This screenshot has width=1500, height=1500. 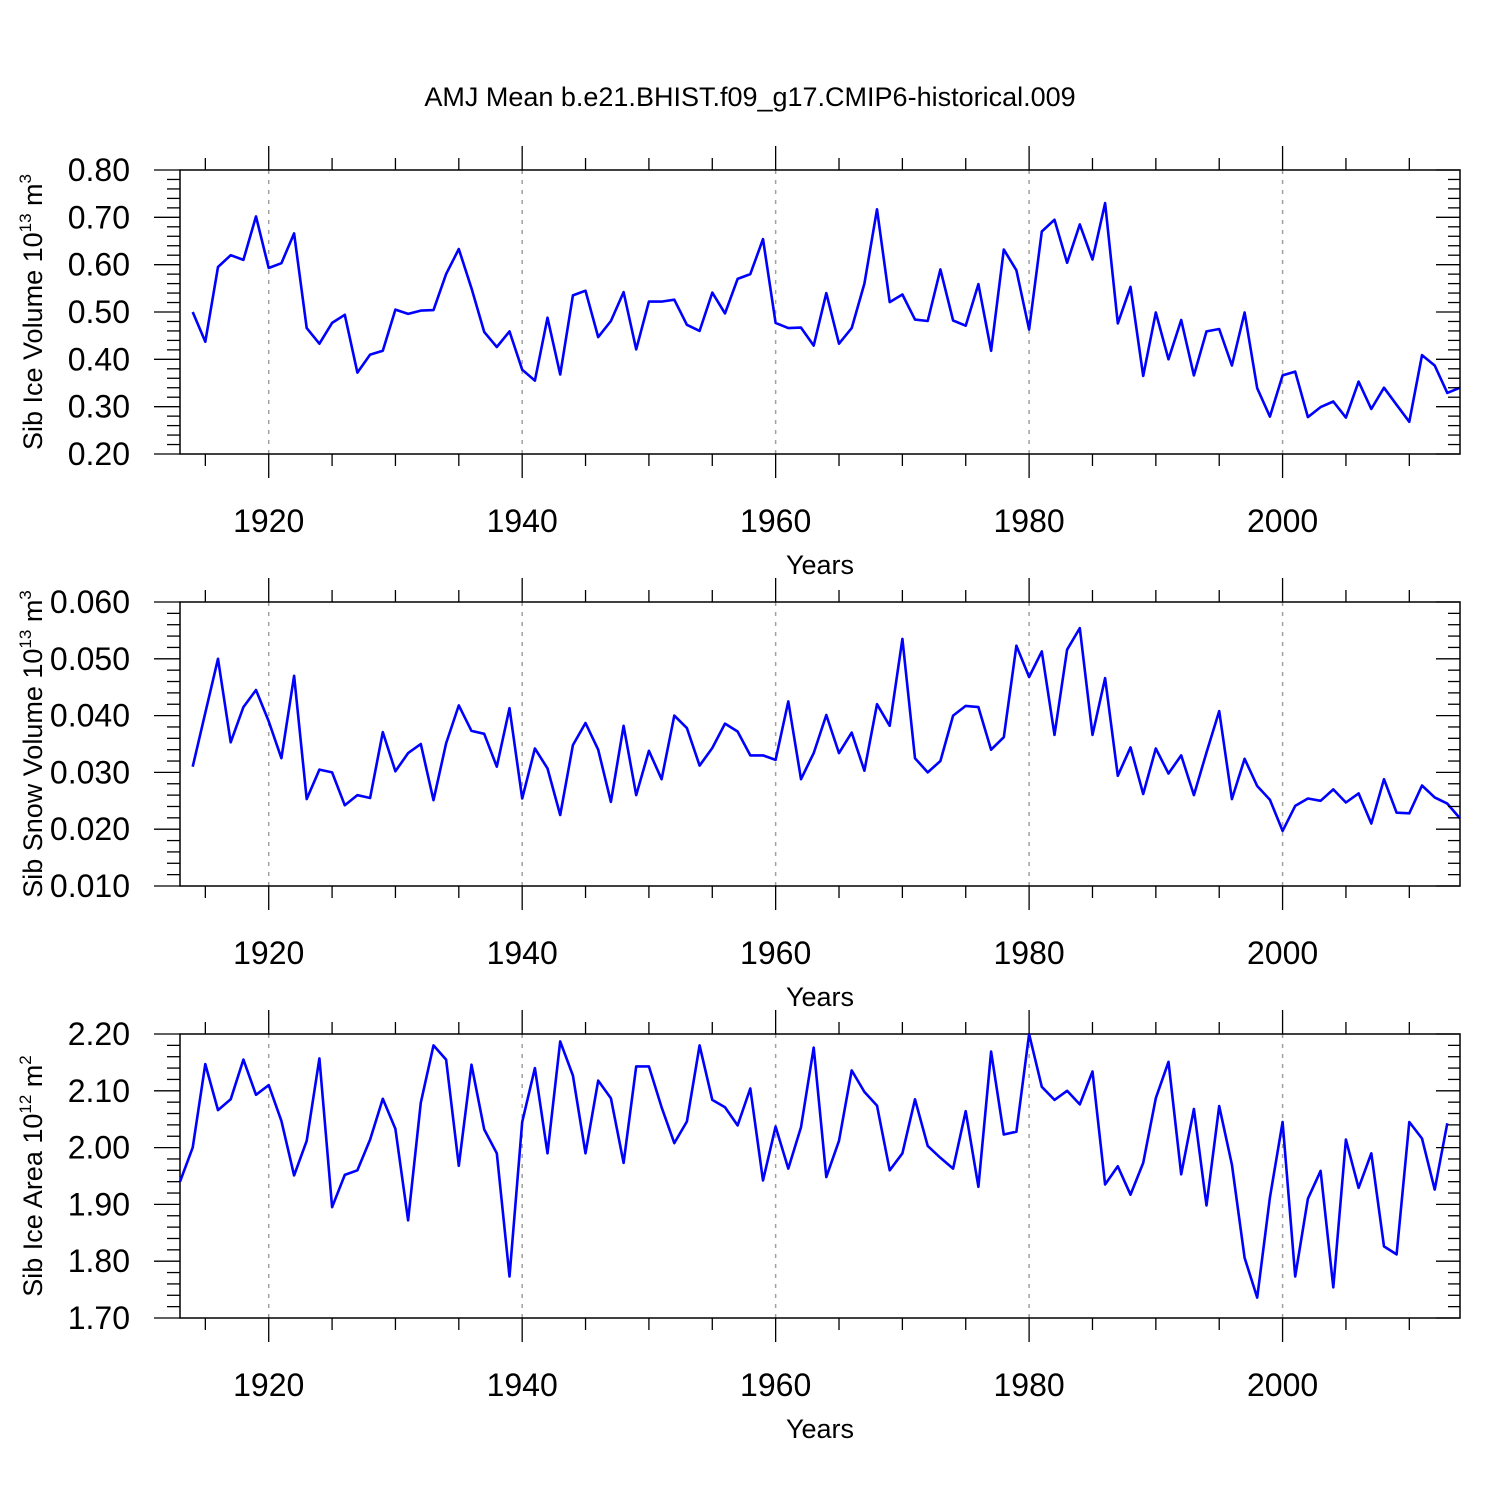 I want to click on y-tick-label: 0.40, so click(x=99, y=359).